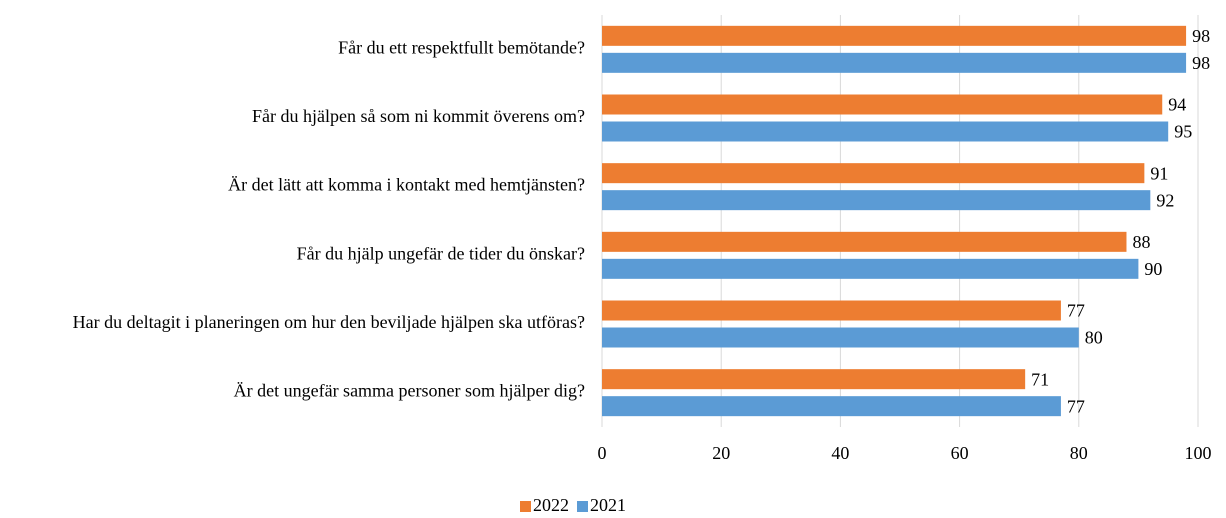  What do you see at coordinates (608, 505) in the screenshot?
I see `legend-label: 2021` at bounding box center [608, 505].